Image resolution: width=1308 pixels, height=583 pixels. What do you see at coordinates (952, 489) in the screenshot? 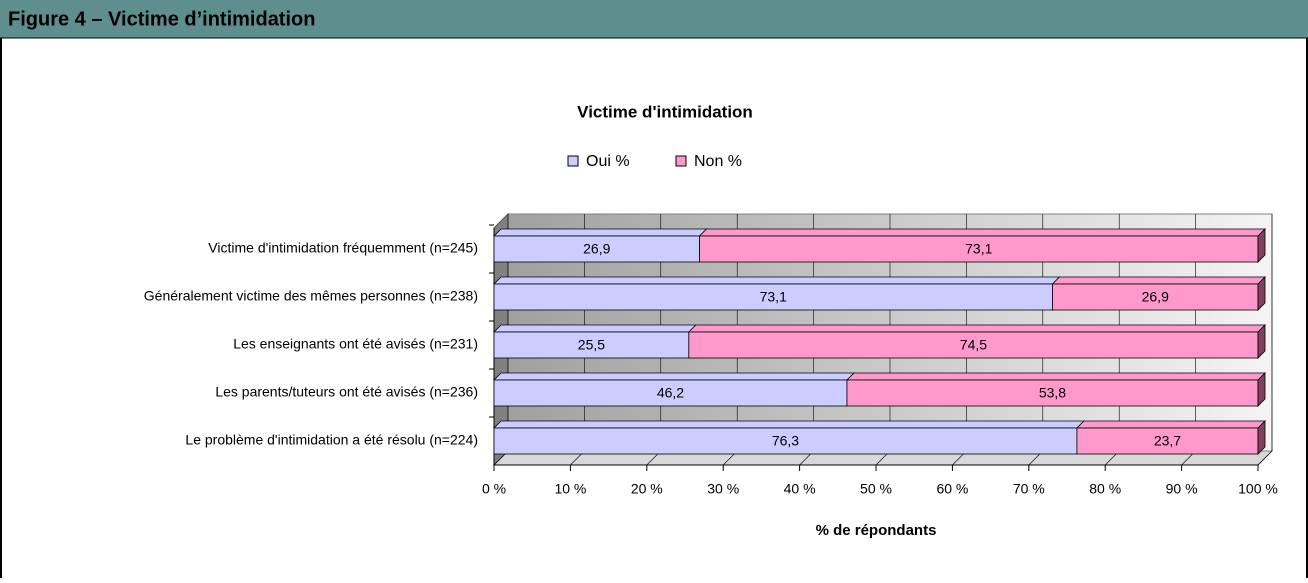
I see `x-tick-label: 60 %` at bounding box center [952, 489].